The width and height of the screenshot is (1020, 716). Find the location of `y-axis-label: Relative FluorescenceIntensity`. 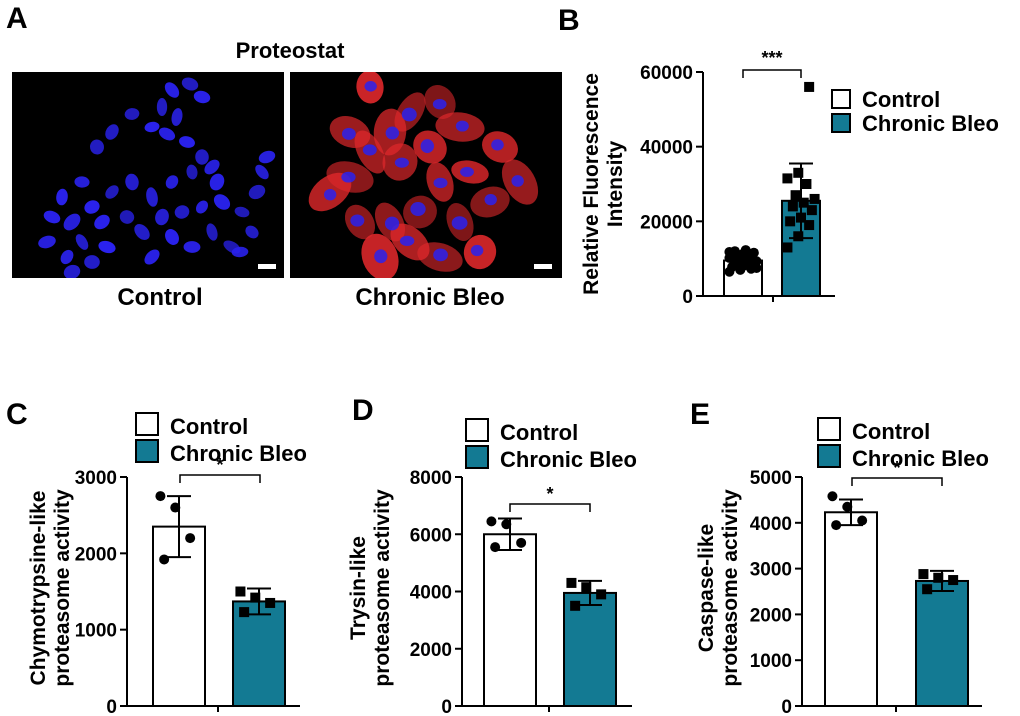

y-axis-label: Relative FluorescenceIntensity is located at coordinates (603, 184).